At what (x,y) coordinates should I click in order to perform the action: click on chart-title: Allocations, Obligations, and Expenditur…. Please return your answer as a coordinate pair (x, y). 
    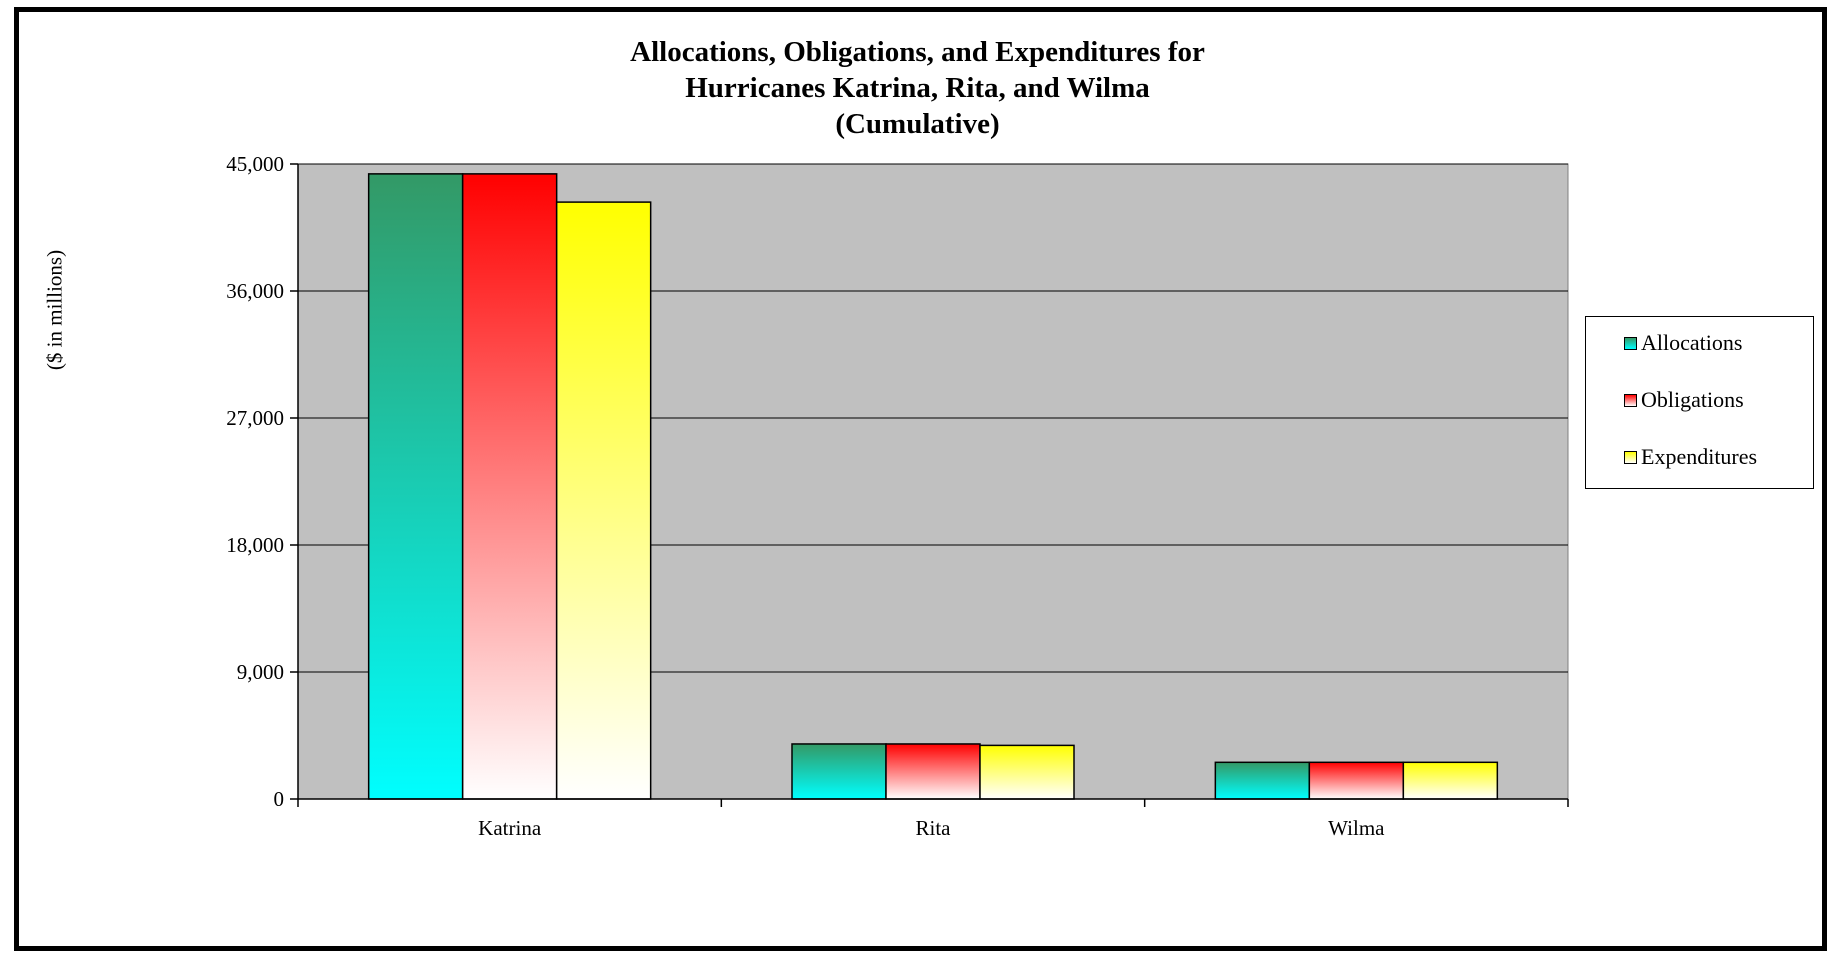
    Looking at the image, I should click on (917, 88).